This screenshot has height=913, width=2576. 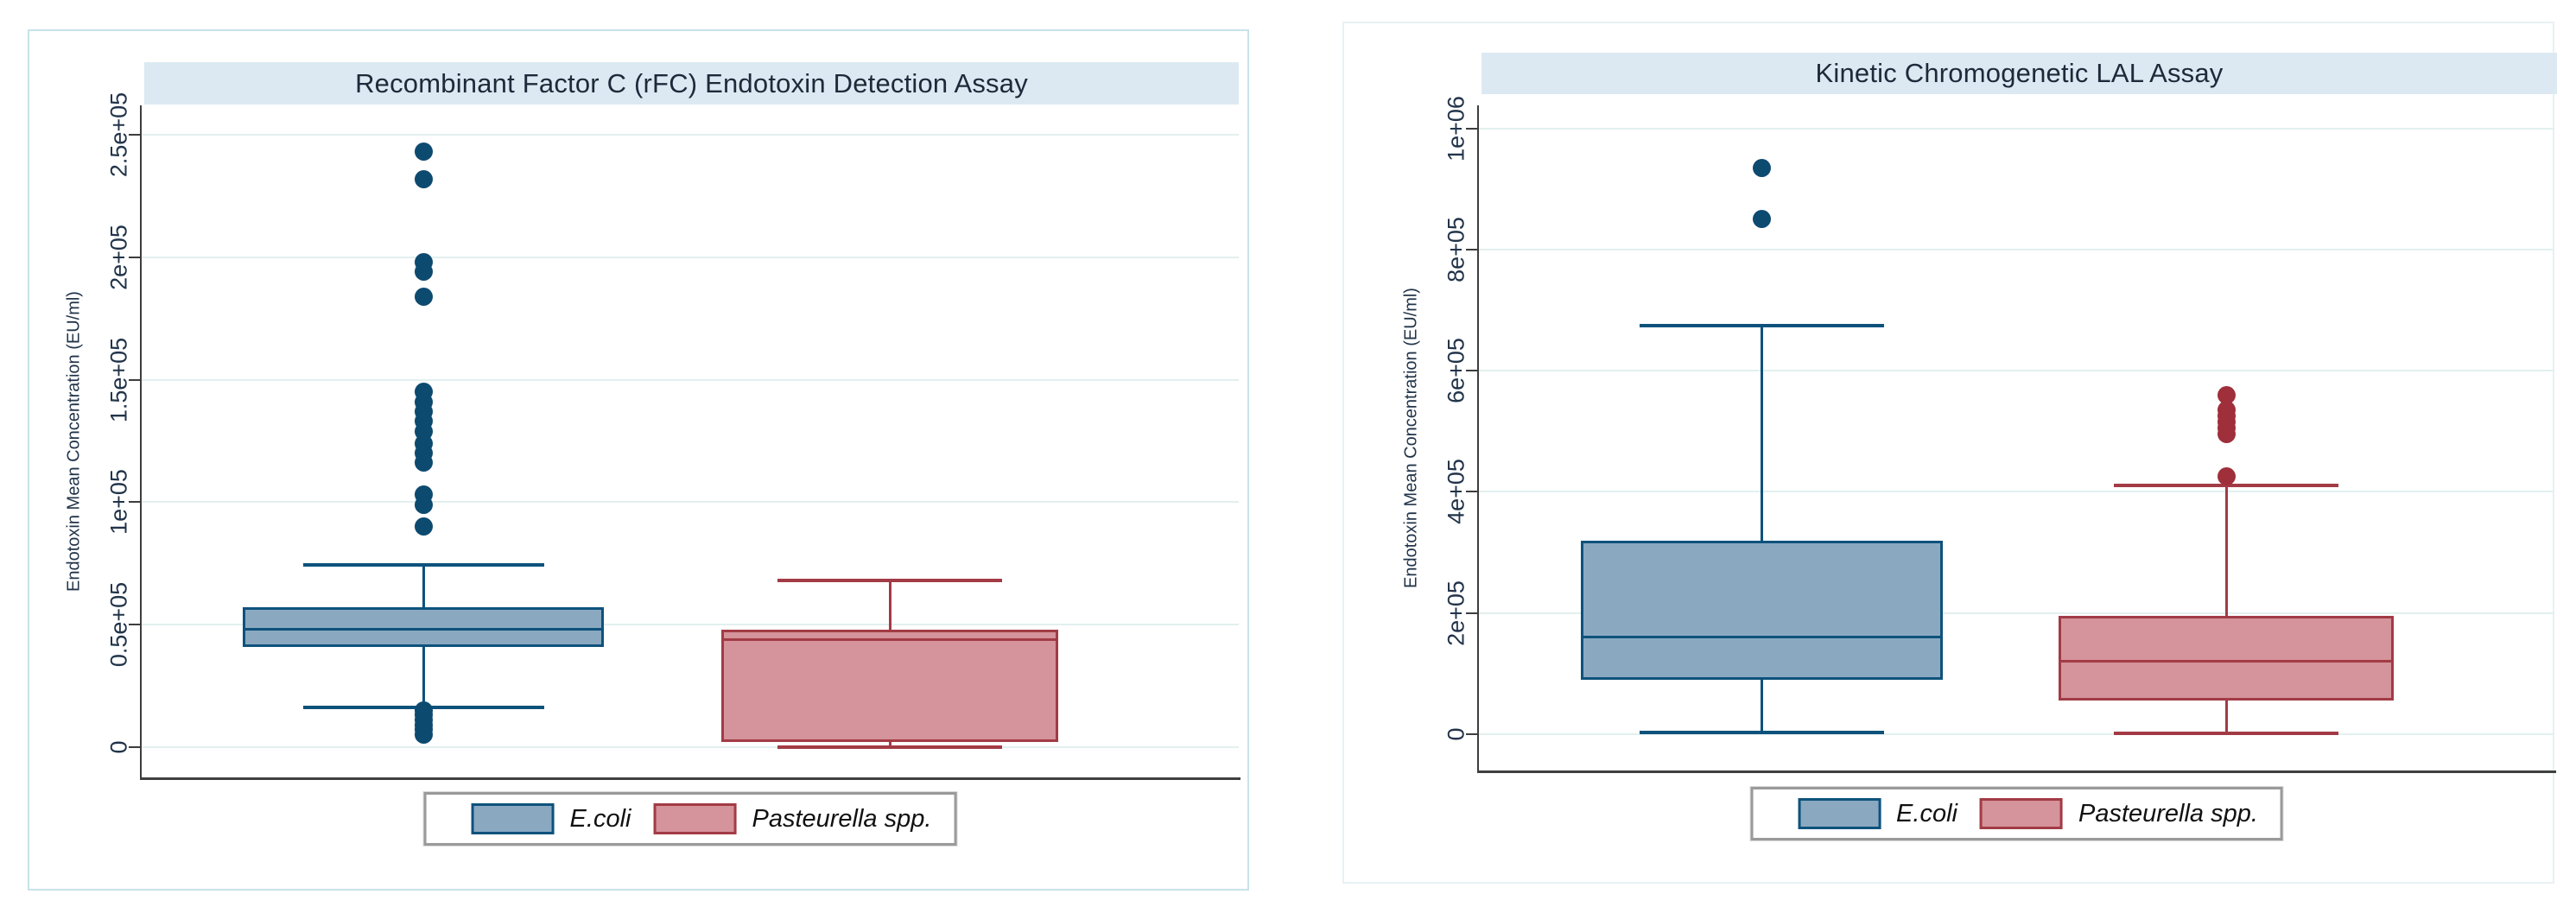 What do you see at coordinates (118, 502) in the screenshot?
I see `y-tick-label: 1e+05` at bounding box center [118, 502].